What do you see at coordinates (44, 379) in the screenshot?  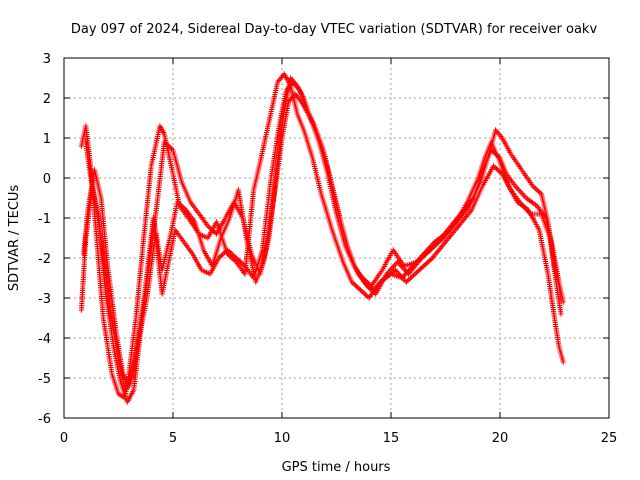 I see `y-tick-label: -5` at bounding box center [44, 379].